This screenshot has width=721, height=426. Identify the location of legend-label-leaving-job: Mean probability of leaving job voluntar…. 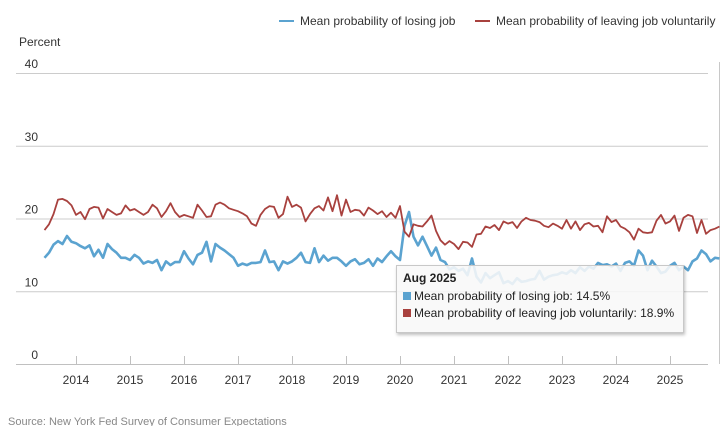
(605, 21).